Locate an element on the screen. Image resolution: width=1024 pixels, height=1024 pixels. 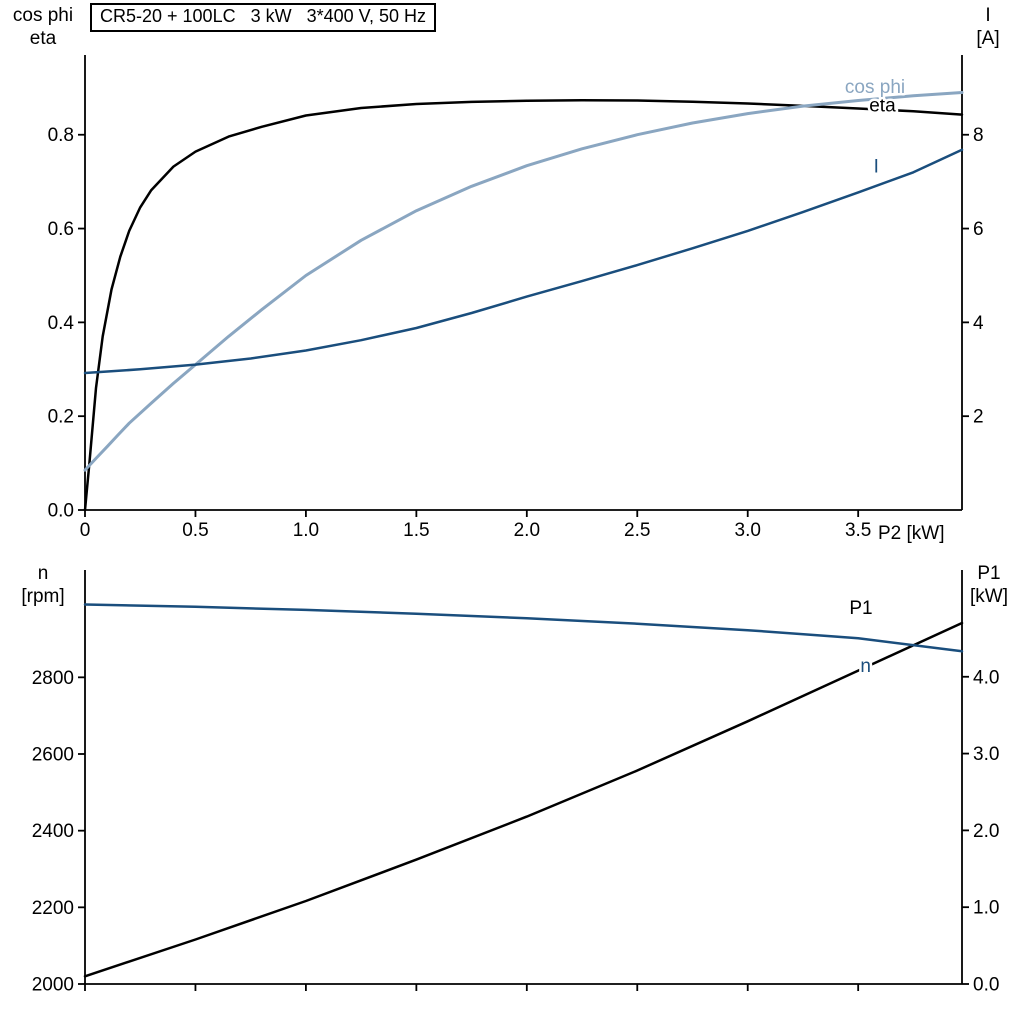
left-tick-label: 2400 is located at coordinates (53, 831).